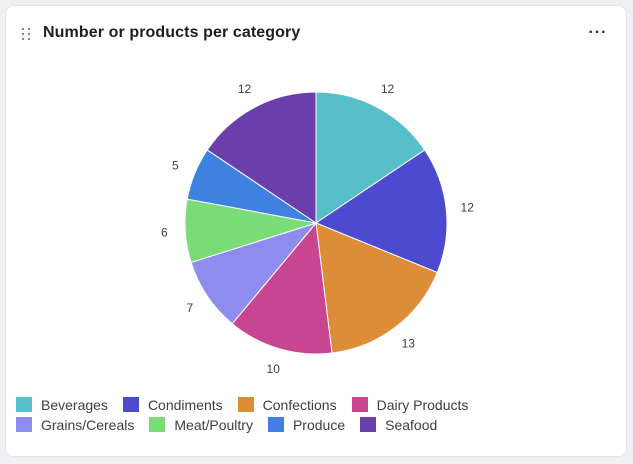 Image resolution: width=633 pixels, height=464 pixels. I want to click on pie-slice-seafood, so click(261, 157).